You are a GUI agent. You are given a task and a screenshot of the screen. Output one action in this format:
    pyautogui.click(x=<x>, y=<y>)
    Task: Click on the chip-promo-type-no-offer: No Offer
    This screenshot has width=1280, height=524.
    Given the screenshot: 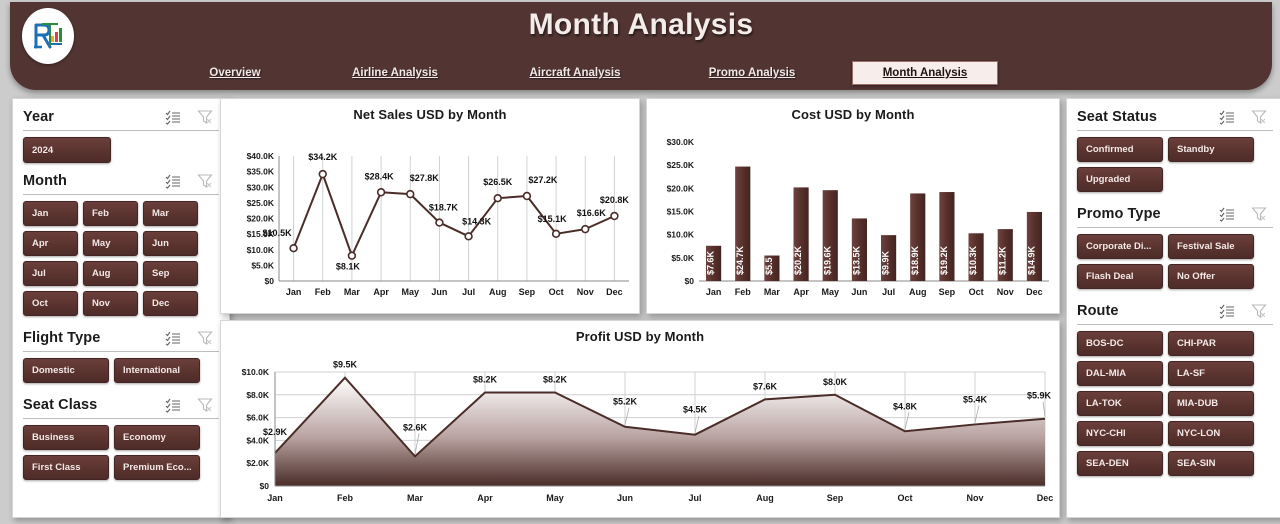 What is the action you would take?
    pyautogui.click(x=1211, y=276)
    